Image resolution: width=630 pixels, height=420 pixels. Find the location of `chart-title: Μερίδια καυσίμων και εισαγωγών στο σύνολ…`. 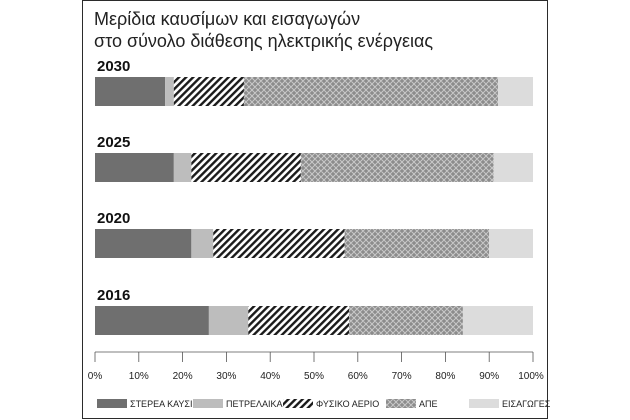

chart-title: Μερίδια καυσίμων και εισαγωγών στο σύνολ… is located at coordinates (314, 30).